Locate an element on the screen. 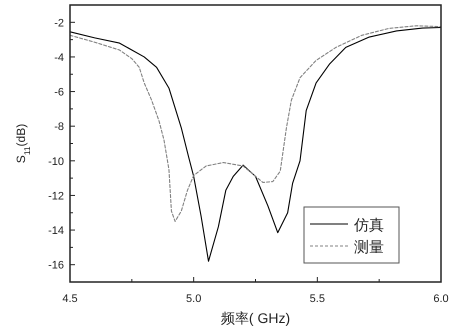  y-tick-label: -4 is located at coordinates (59, 58).